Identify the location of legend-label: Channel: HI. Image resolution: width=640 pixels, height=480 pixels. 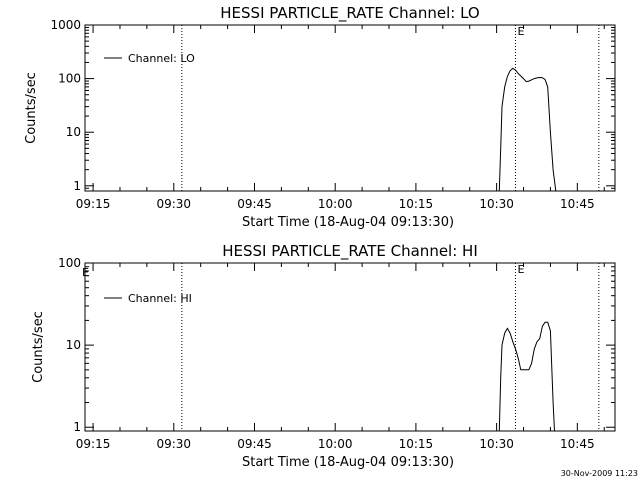
(160, 298).